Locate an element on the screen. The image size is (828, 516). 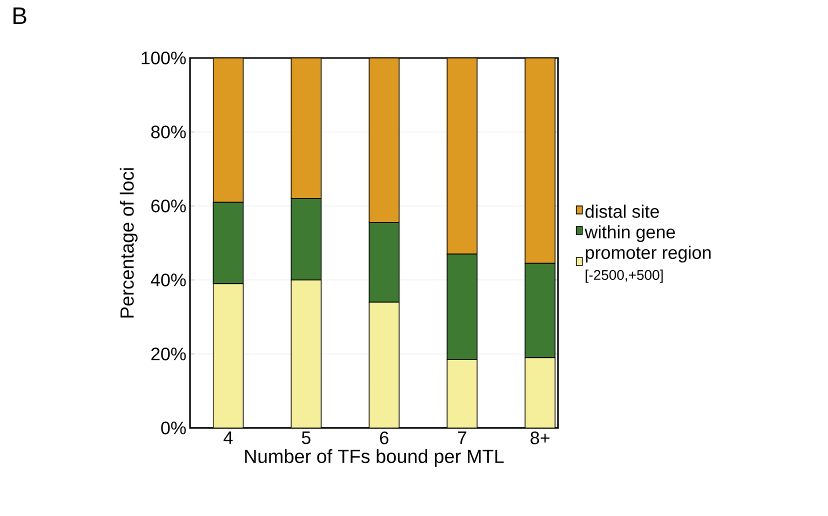
y-tick-label: 100% is located at coordinates (164, 58).